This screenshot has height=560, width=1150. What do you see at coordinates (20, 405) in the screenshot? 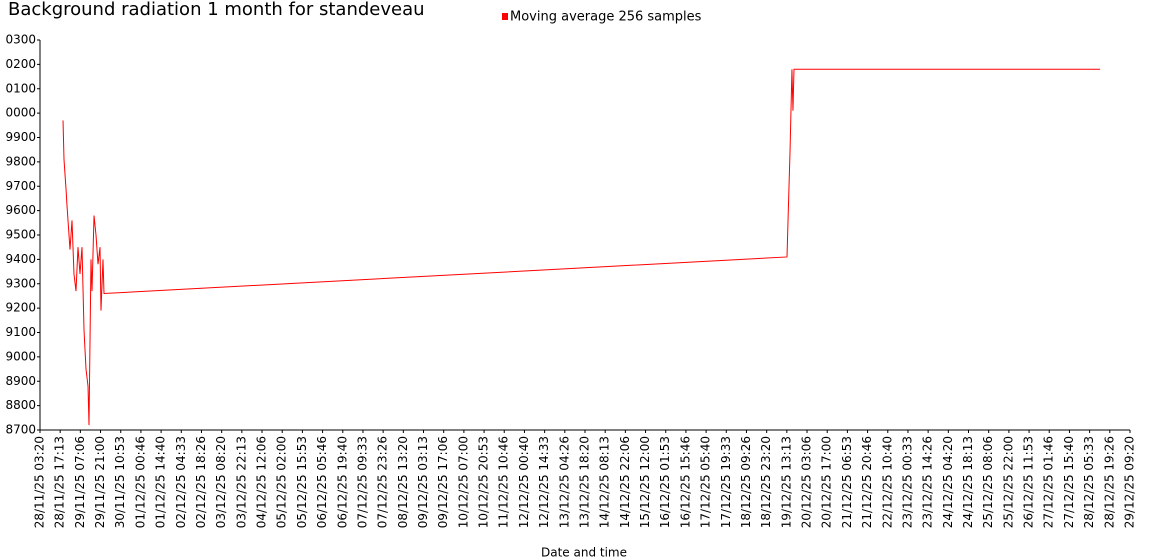
I see `y-tick-label: 8800` at bounding box center [20, 405].